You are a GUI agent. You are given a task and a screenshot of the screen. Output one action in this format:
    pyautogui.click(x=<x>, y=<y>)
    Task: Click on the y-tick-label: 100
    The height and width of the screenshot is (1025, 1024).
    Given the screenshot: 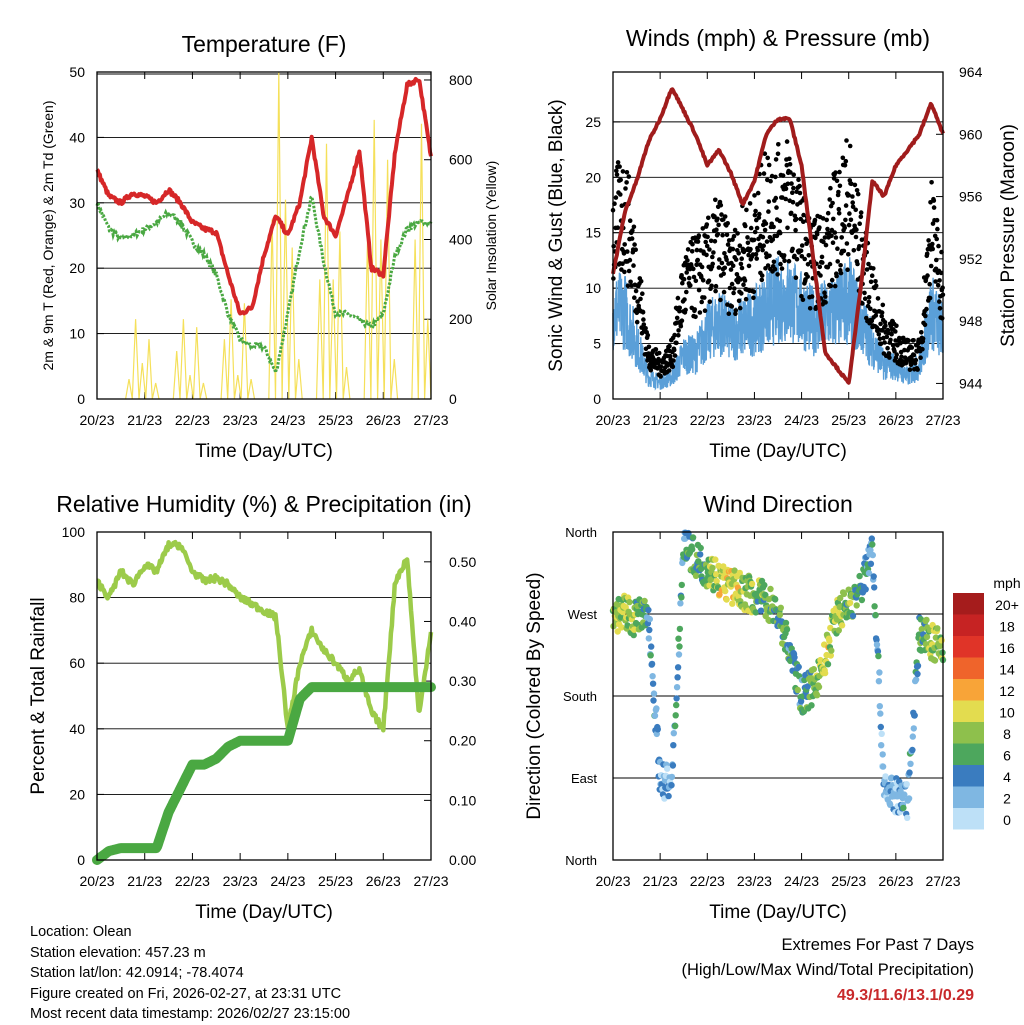 What is the action you would take?
    pyautogui.click(x=74, y=532)
    